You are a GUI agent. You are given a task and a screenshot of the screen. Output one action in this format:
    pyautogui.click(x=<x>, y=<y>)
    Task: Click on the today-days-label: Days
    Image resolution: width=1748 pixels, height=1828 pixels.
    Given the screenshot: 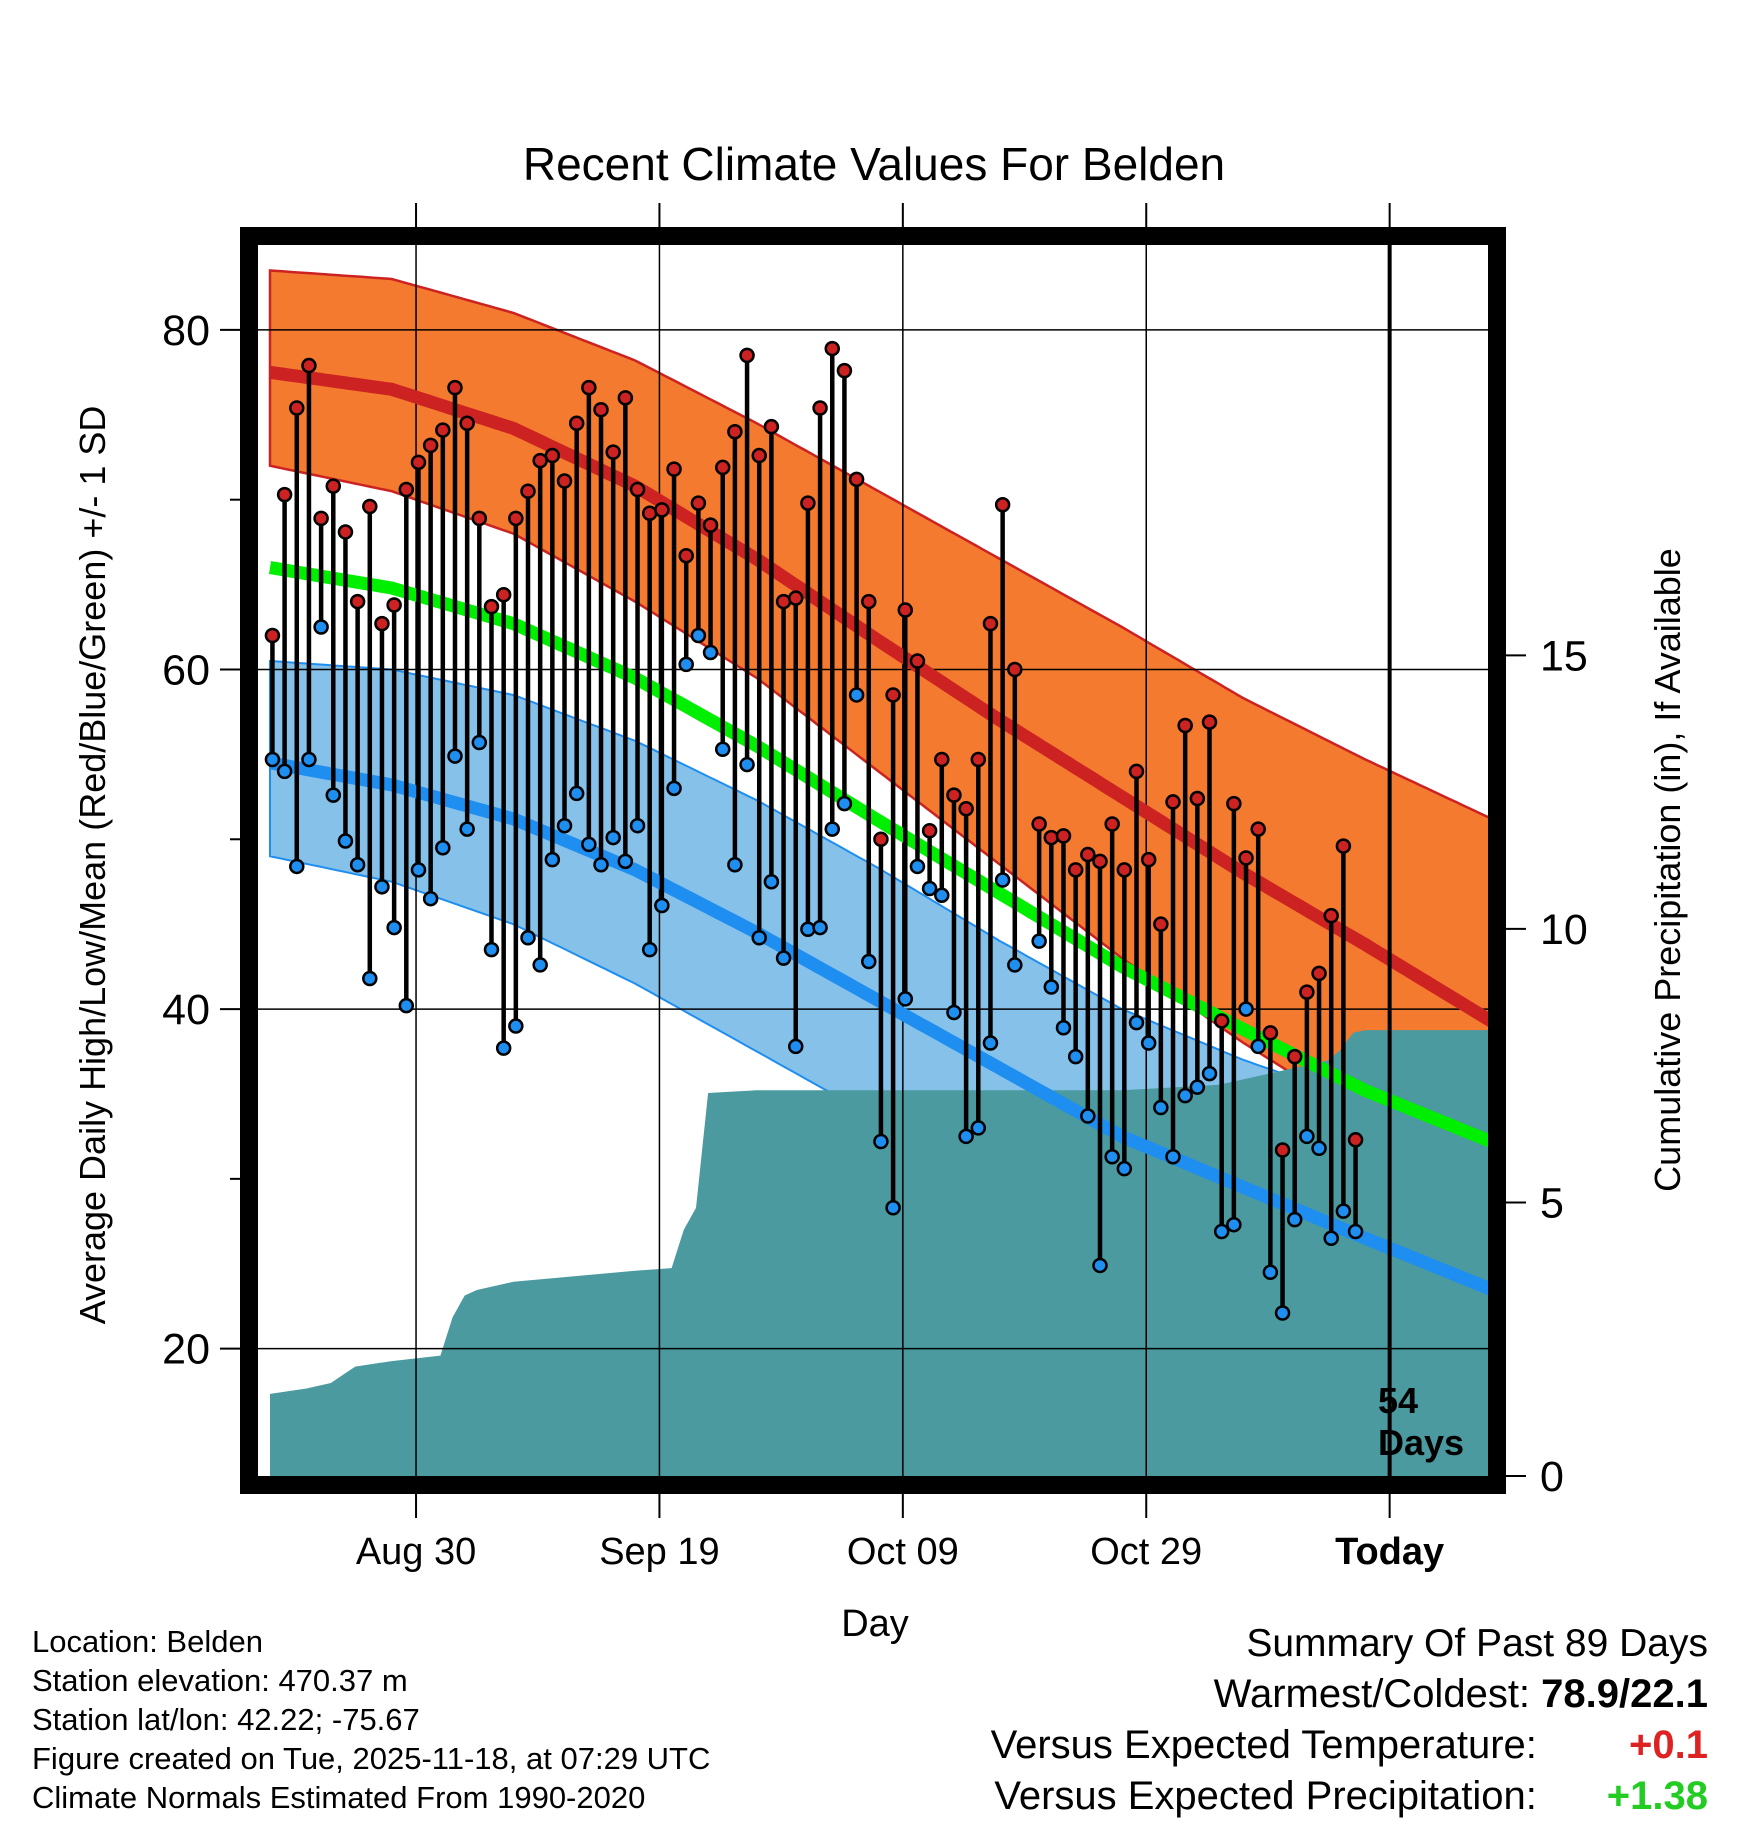 What is the action you would take?
    pyautogui.click(x=1421, y=1442)
    